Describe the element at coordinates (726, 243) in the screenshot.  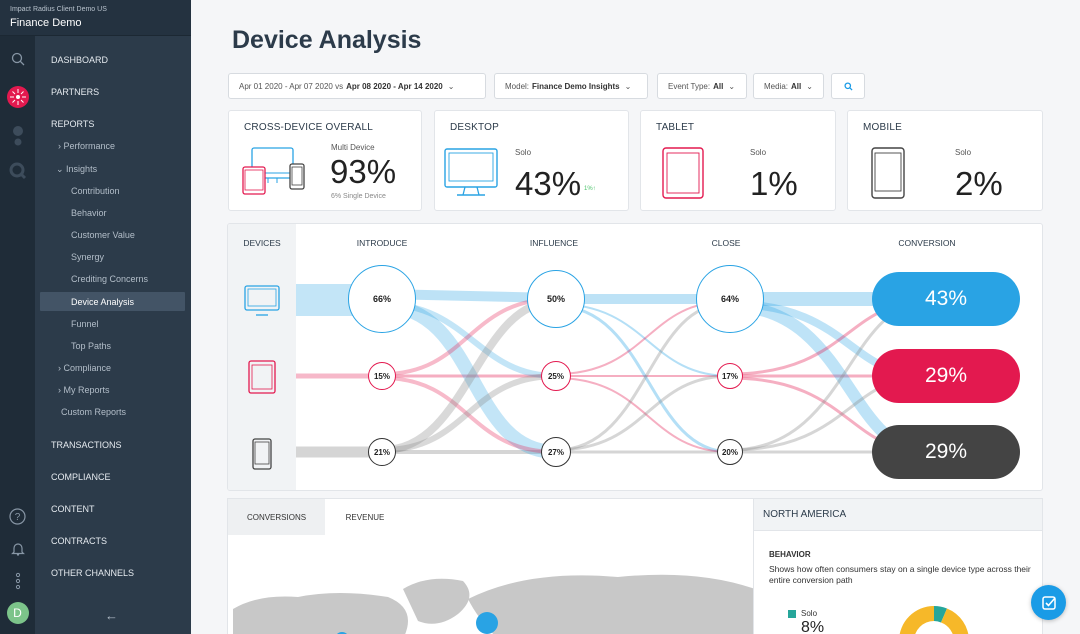
I see `close-header: CLOSE` at that location.